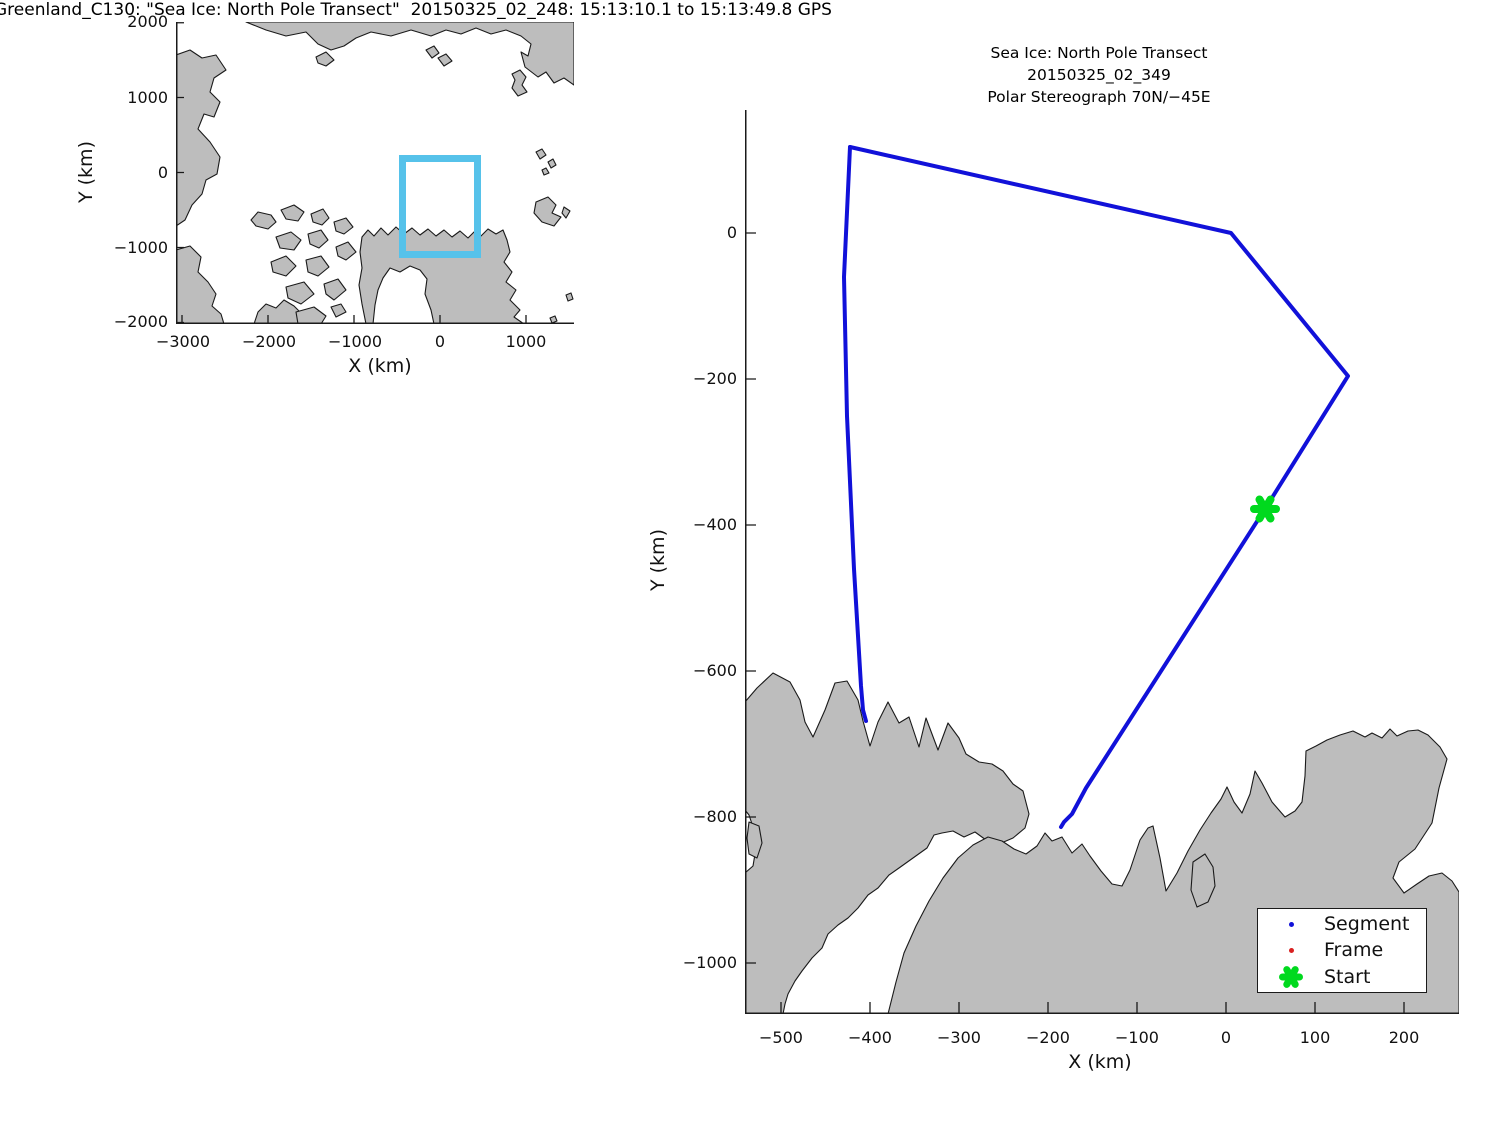 Image resolution: width=1500 pixels, height=1125 pixels. What do you see at coordinates (715, 524) in the screenshot?
I see `flight-ytick-m400: −400` at bounding box center [715, 524].